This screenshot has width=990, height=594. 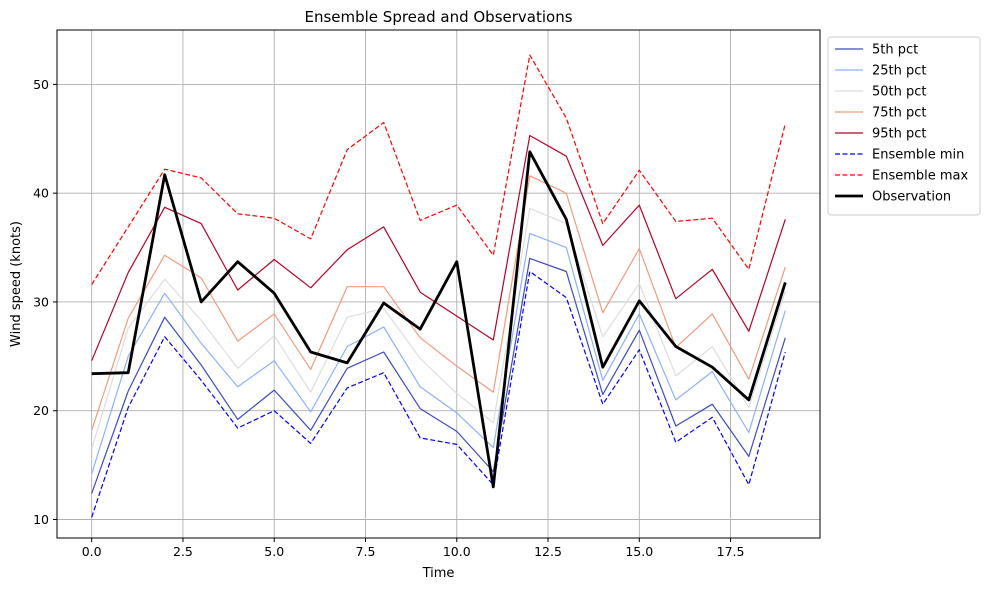 What do you see at coordinates (438, 17) in the screenshot?
I see `chart-title: Ensemble Spread and Observations` at bounding box center [438, 17].